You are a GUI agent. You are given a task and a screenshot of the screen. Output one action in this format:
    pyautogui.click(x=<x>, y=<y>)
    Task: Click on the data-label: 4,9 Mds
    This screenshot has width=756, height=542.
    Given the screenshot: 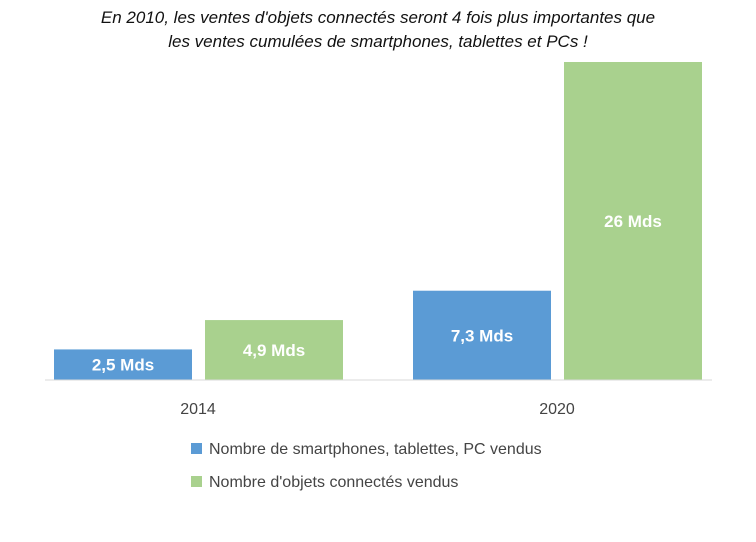 What is the action you would take?
    pyautogui.click(x=274, y=350)
    